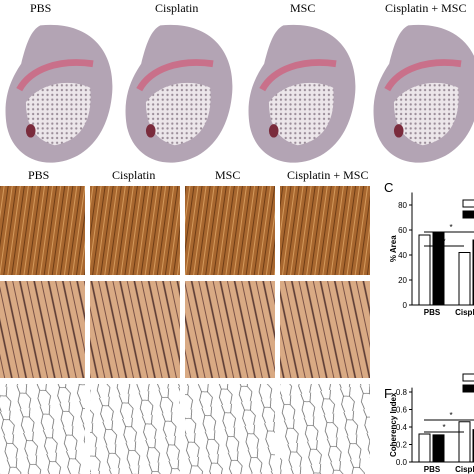 Image resolution: width=474 pixels, height=474 pixels. Describe the element at coordinates (402, 462) in the screenshot. I see `y-tick-label: 0.0` at that location.